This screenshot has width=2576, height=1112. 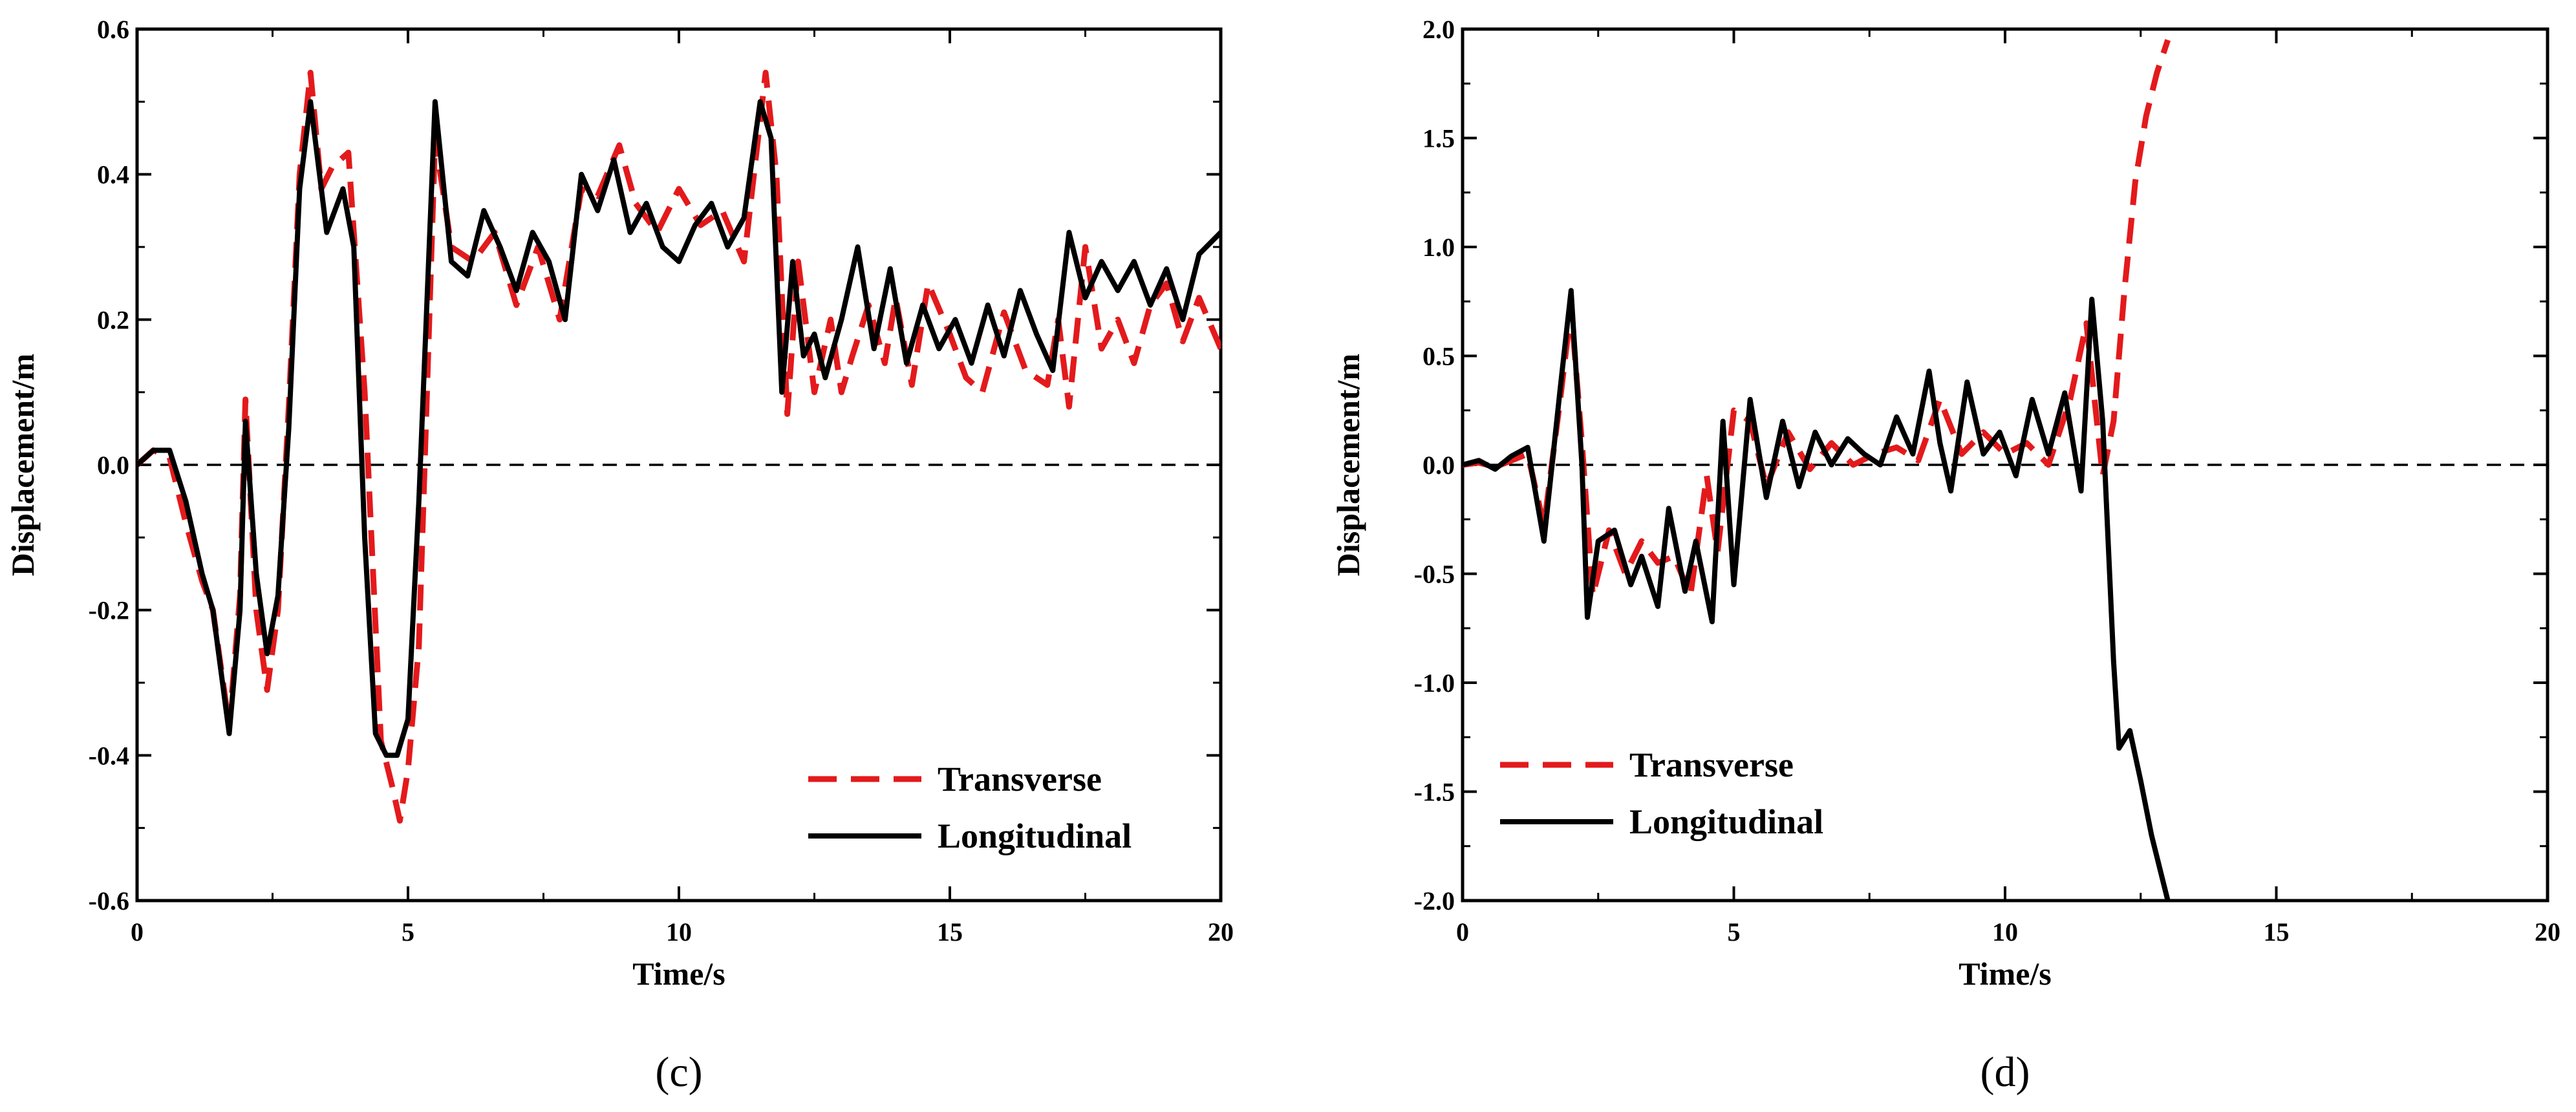 I want to click on y-tick-label: 0.2, so click(x=113, y=319).